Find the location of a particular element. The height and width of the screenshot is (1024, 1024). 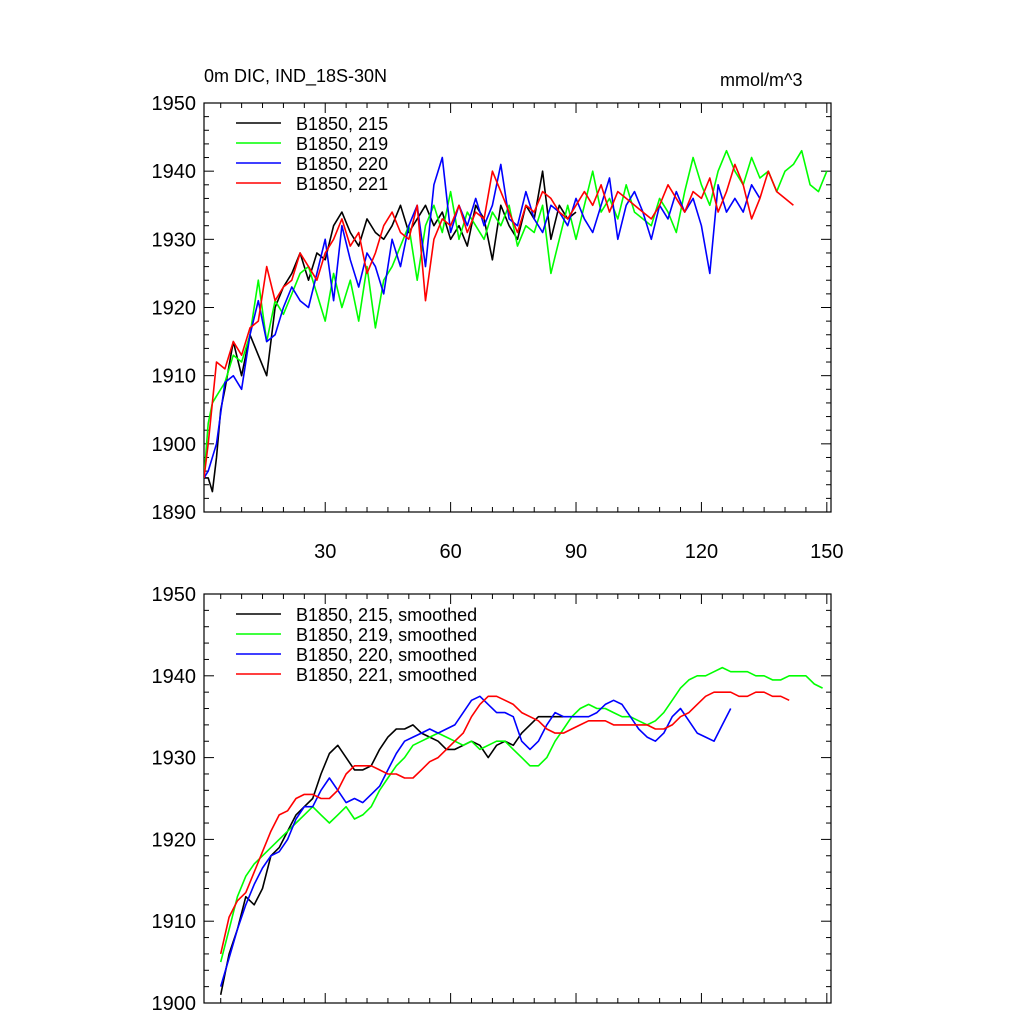

bottom-ytick-label: 1940 is located at coordinates (174, 677).